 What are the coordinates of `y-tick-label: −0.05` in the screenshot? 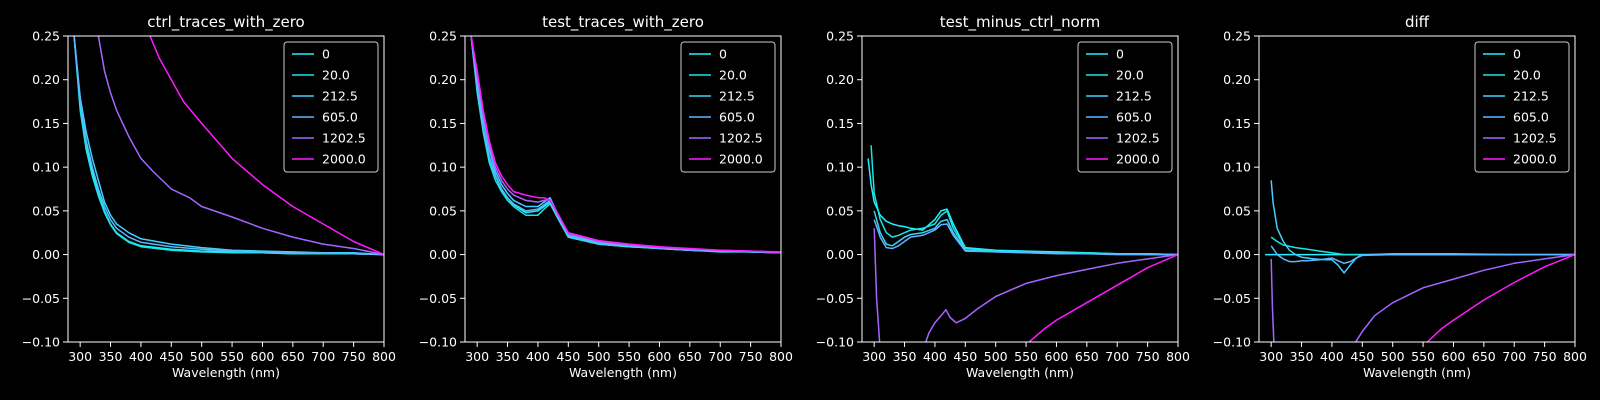 It's located at (1232, 298).